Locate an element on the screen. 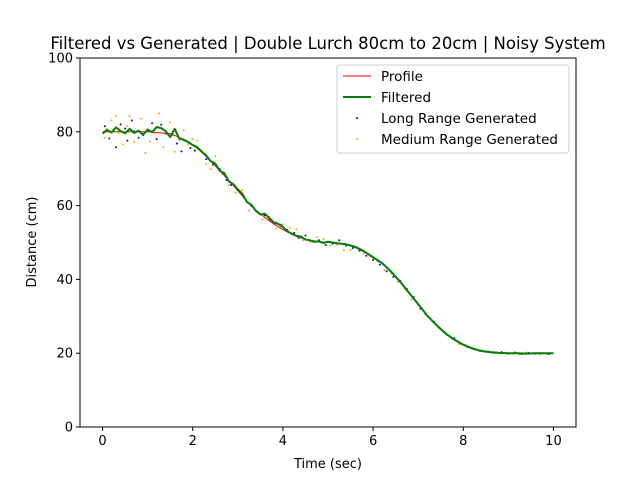 This screenshot has width=640, height=480. legend-box is located at coordinates (453, 109).